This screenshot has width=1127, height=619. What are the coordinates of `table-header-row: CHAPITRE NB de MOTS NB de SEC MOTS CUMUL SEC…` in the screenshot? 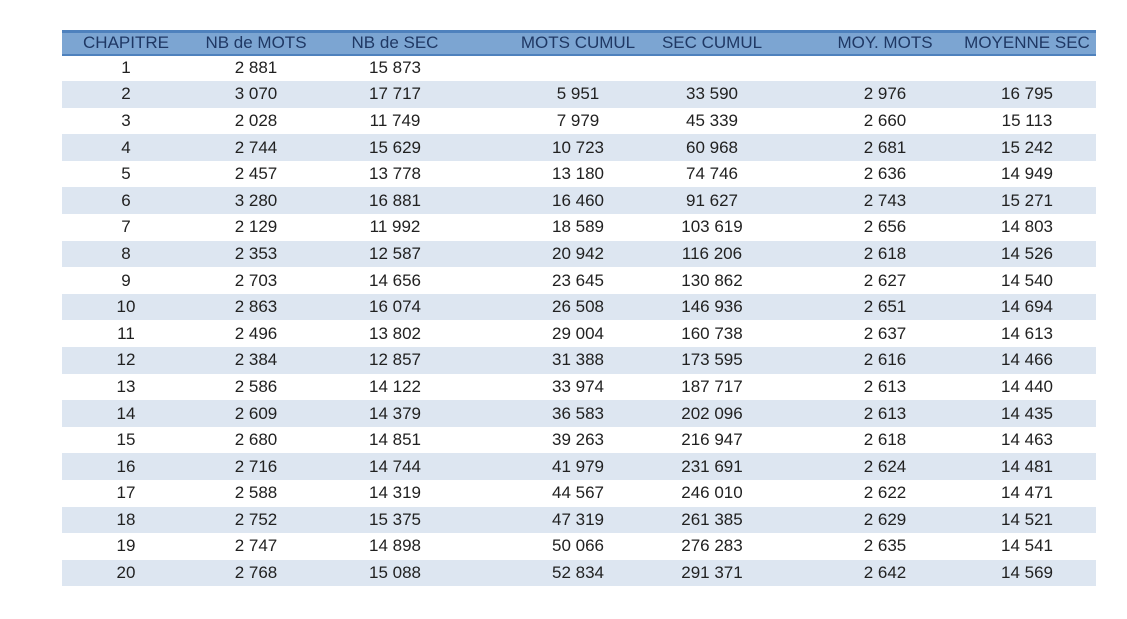 It's located at (579, 43).